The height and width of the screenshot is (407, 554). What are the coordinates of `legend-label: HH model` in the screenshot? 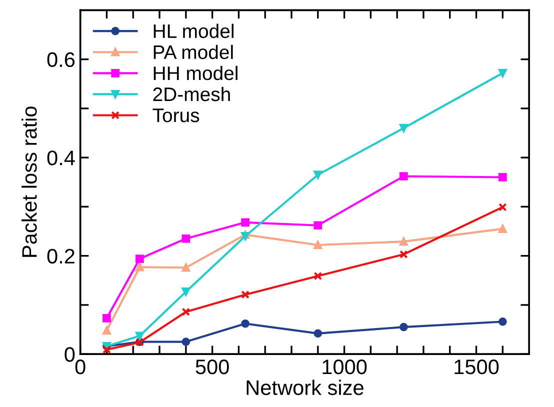 It's located at (196, 73).